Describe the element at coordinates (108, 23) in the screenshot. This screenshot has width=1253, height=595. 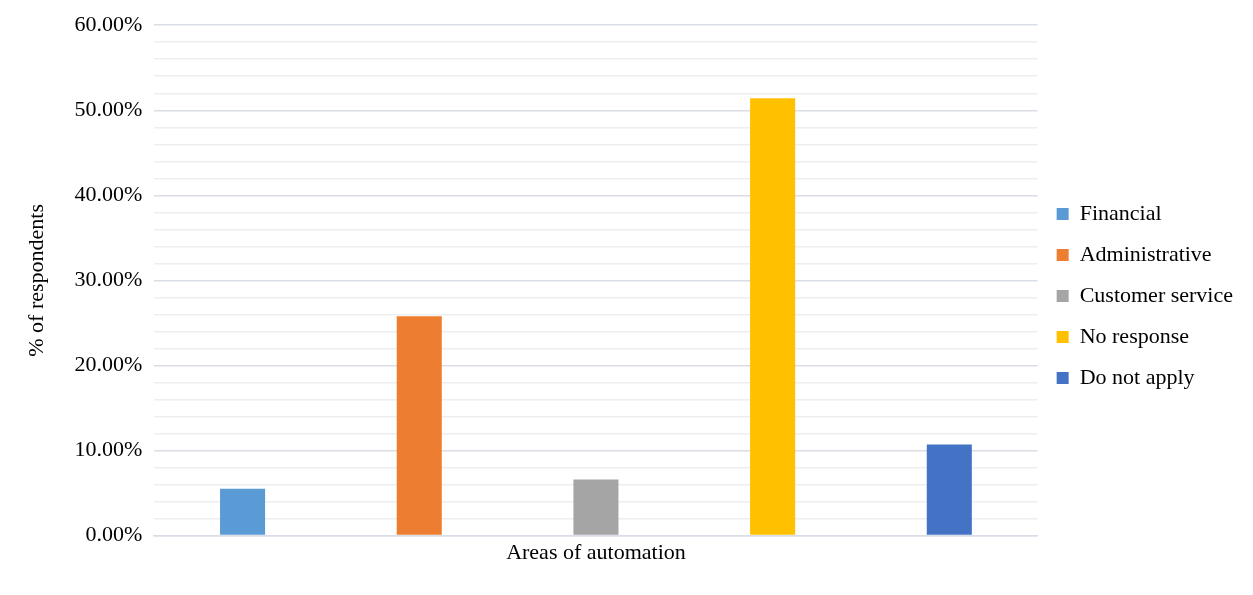
I see `y-tick-label: 60.00%` at that location.